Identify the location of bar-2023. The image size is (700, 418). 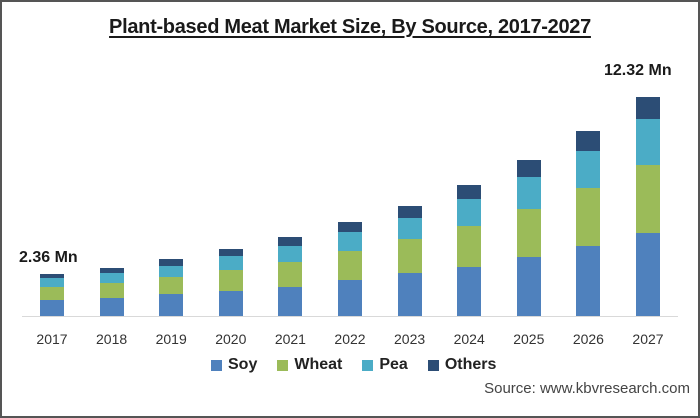
(409, 260).